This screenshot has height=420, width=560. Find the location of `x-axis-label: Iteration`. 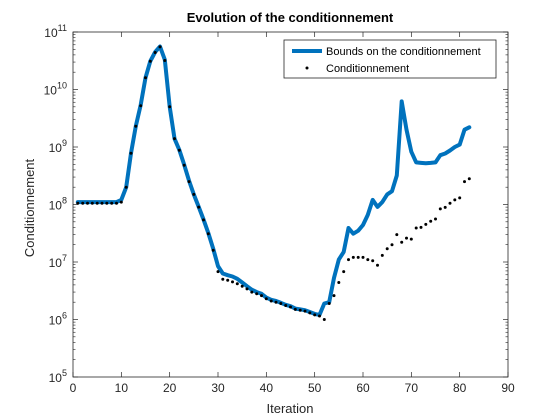

x-axis-label: Iteration is located at coordinates (290, 408).